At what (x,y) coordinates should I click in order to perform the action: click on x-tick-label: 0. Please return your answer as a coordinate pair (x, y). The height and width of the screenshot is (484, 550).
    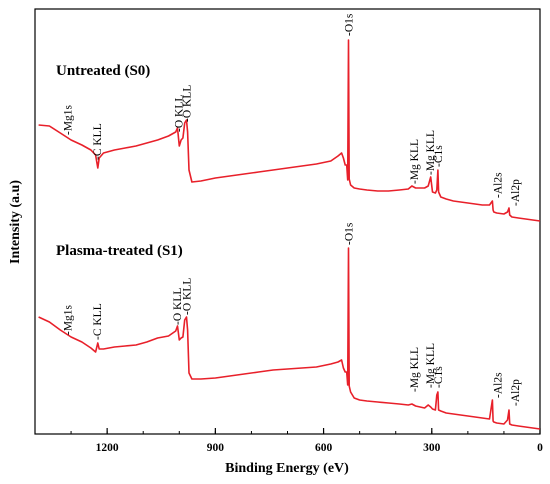
    Looking at the image, I should click on (540, 448).